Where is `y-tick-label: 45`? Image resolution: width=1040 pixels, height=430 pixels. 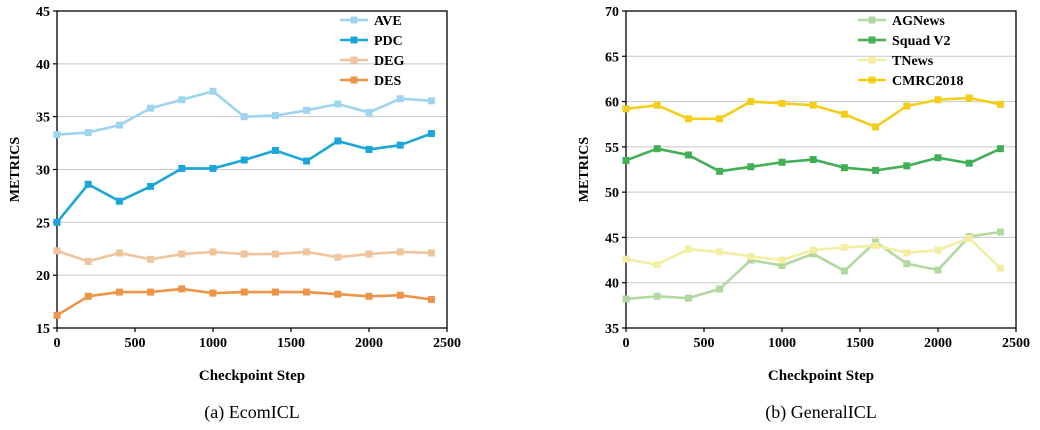 y-tick-label: 45 is located at coordinates (43, 12).